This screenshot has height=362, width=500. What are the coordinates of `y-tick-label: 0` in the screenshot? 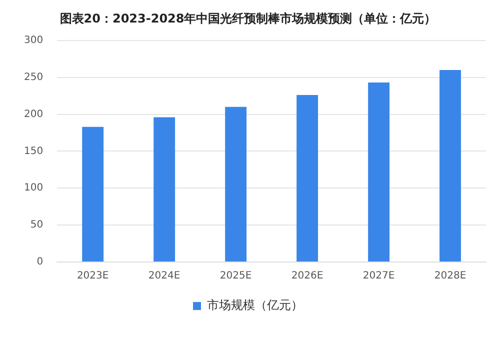 It's located at (40, 262).